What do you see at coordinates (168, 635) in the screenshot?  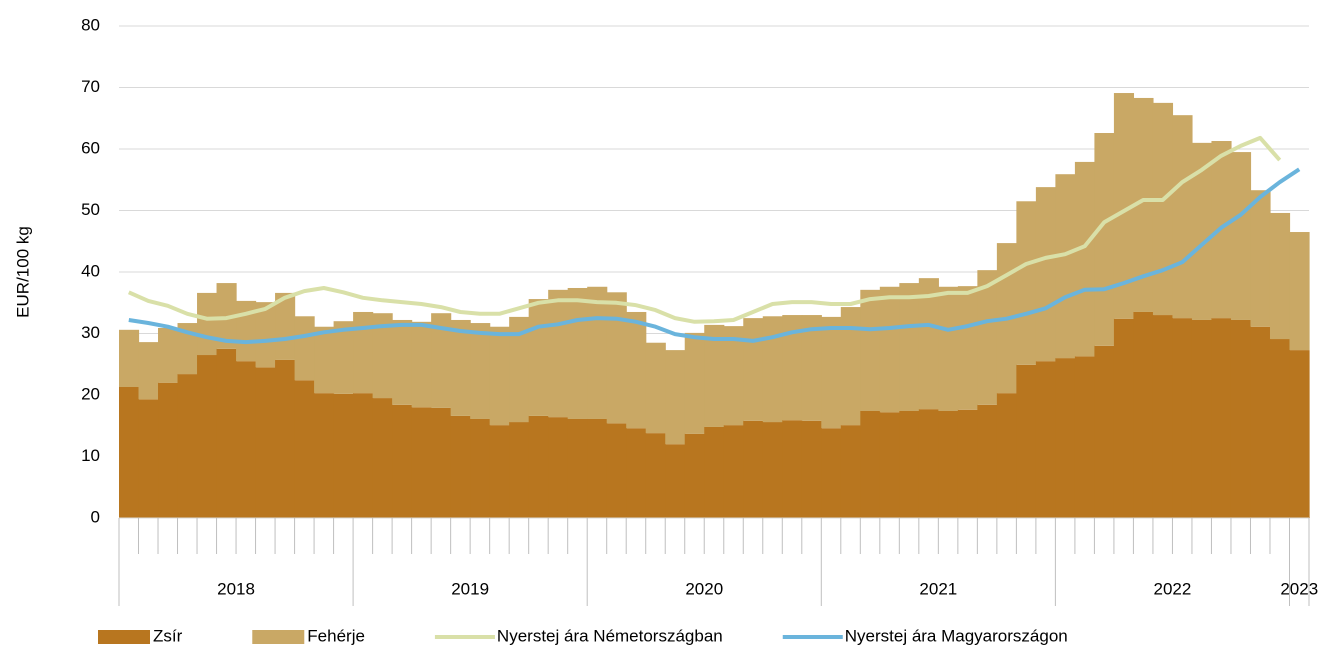 I see `legend-label: Zsír` at bounding box center [168, 635].